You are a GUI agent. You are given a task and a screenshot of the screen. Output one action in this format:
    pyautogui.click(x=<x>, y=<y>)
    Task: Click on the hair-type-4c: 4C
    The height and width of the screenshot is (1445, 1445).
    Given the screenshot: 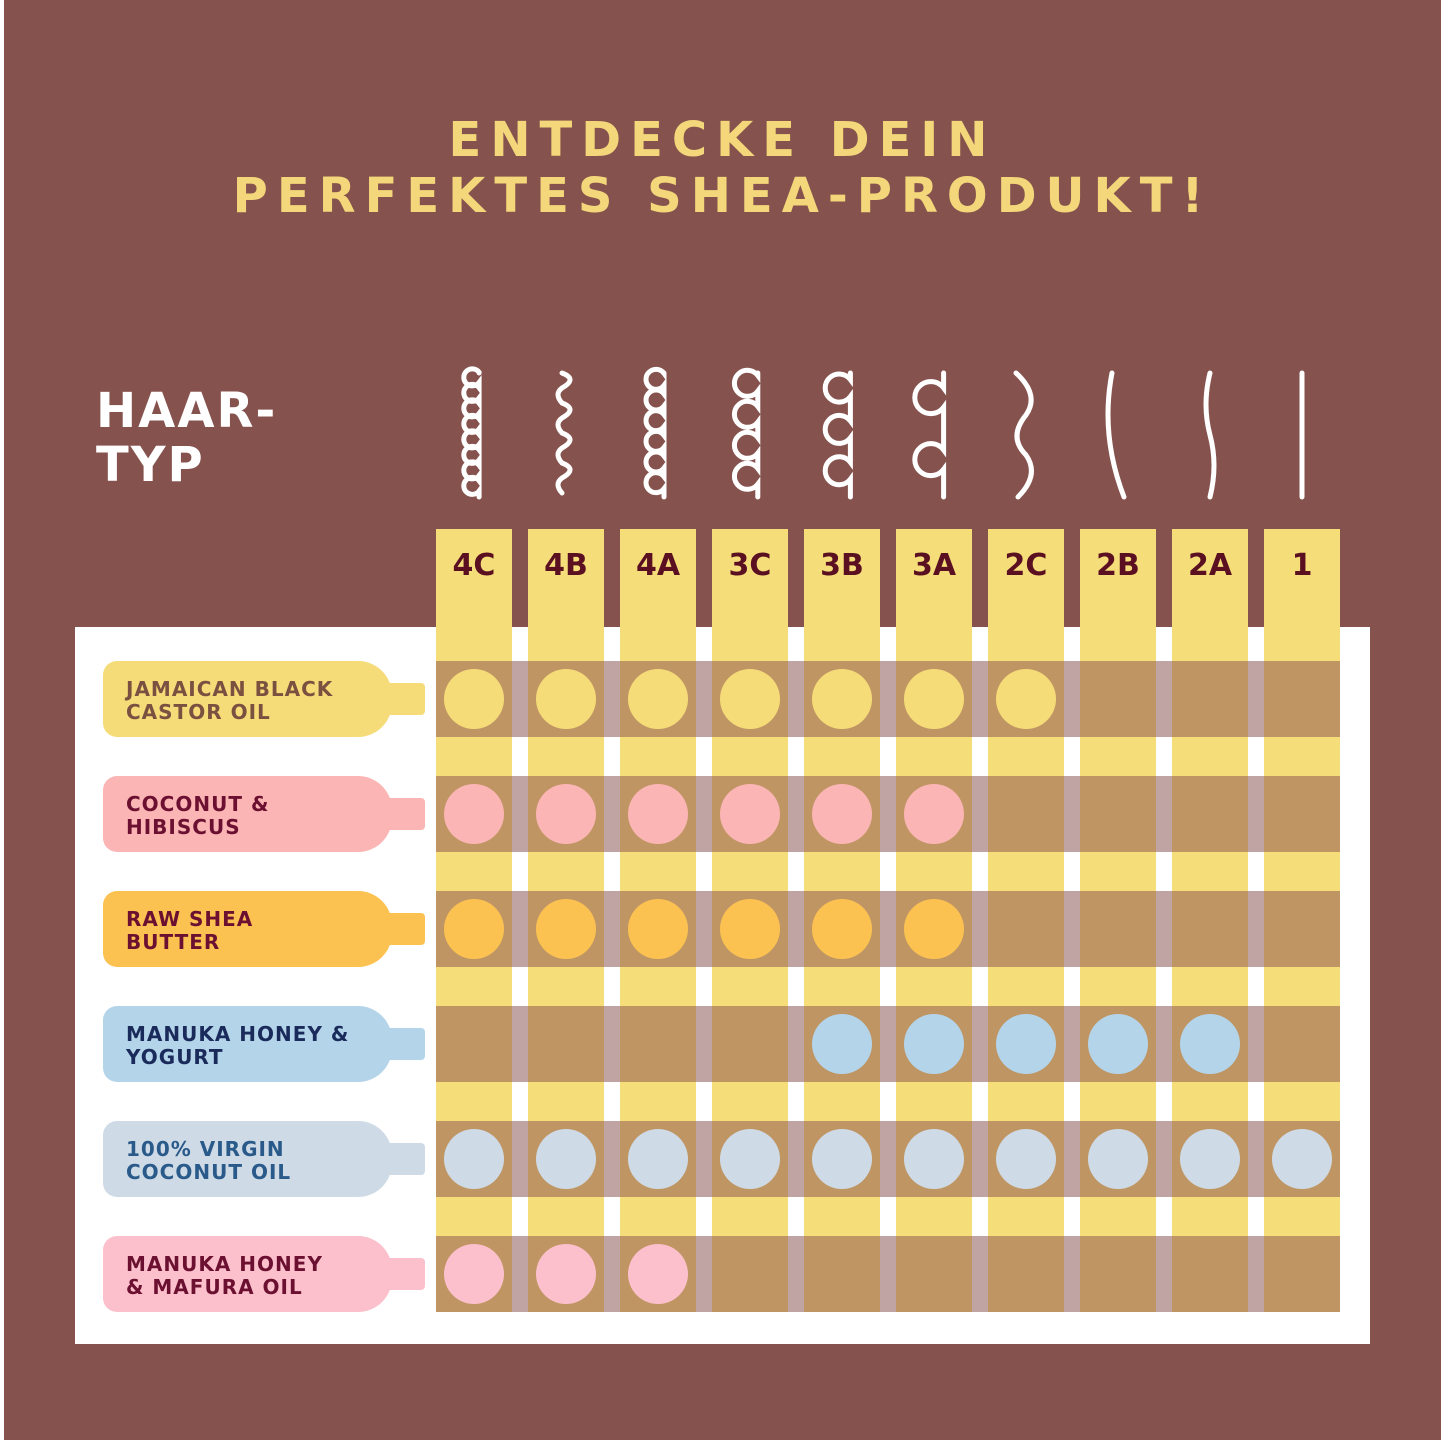 What is the action you would take?
    pyautogui.click(x=474, y=565)
    